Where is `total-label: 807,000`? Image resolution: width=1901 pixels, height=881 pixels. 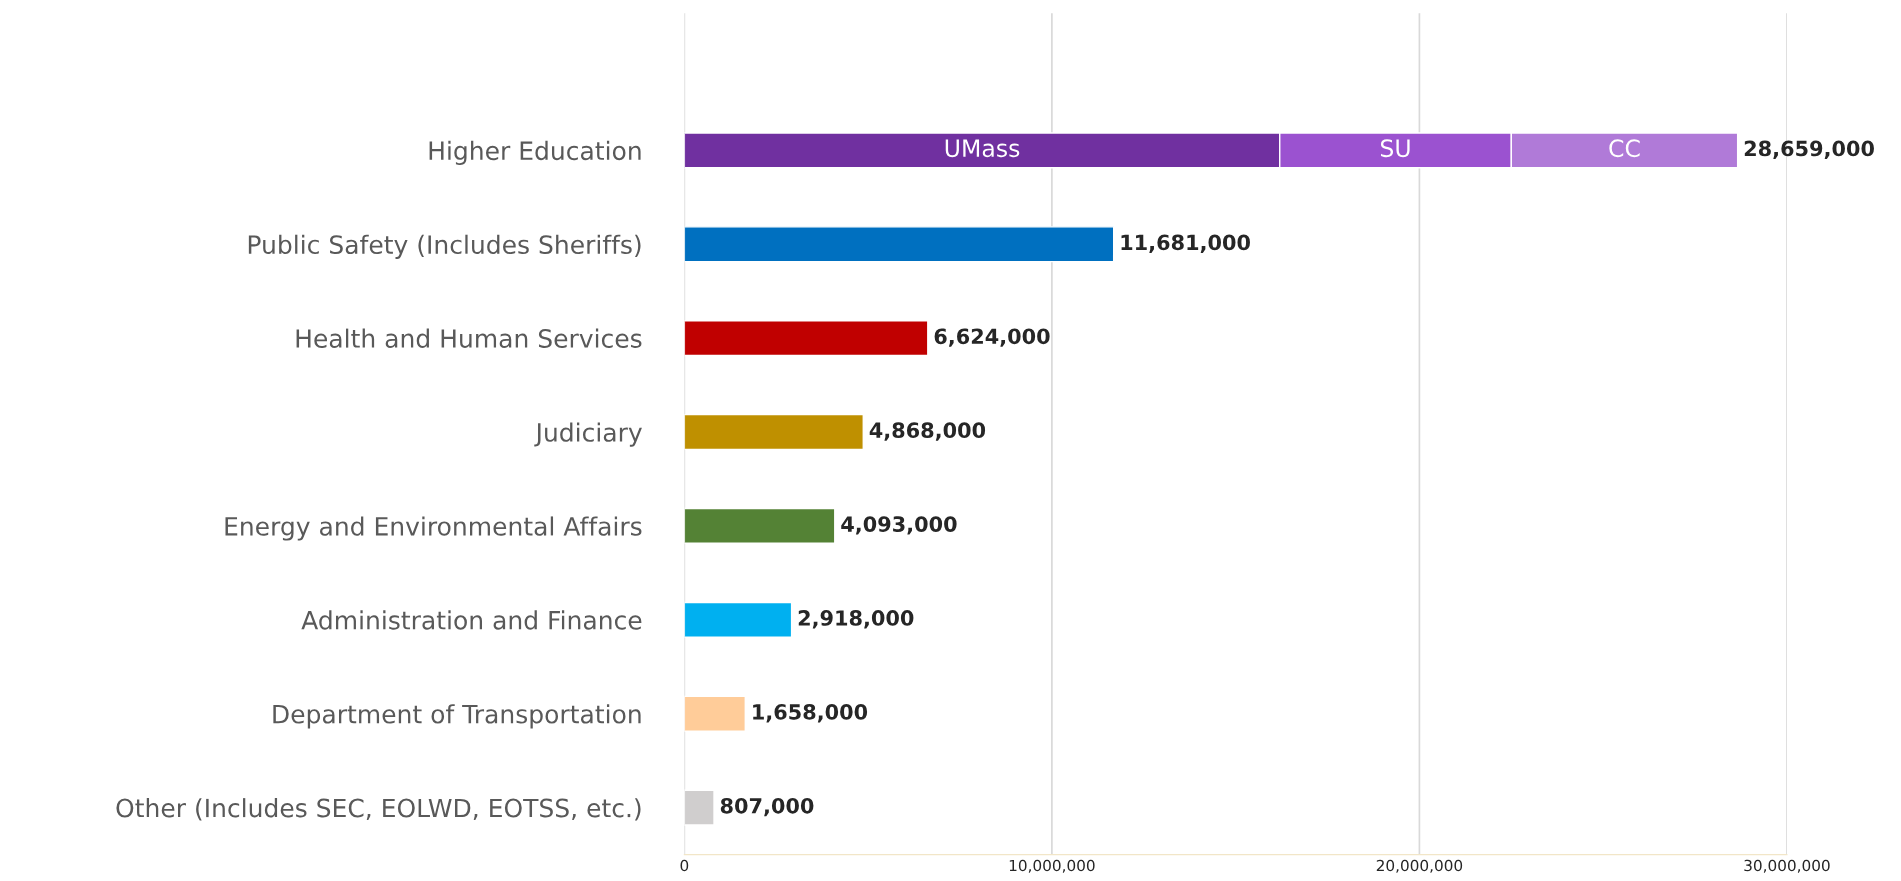 total-label: 807,000 is located at coordinates (767, 807).